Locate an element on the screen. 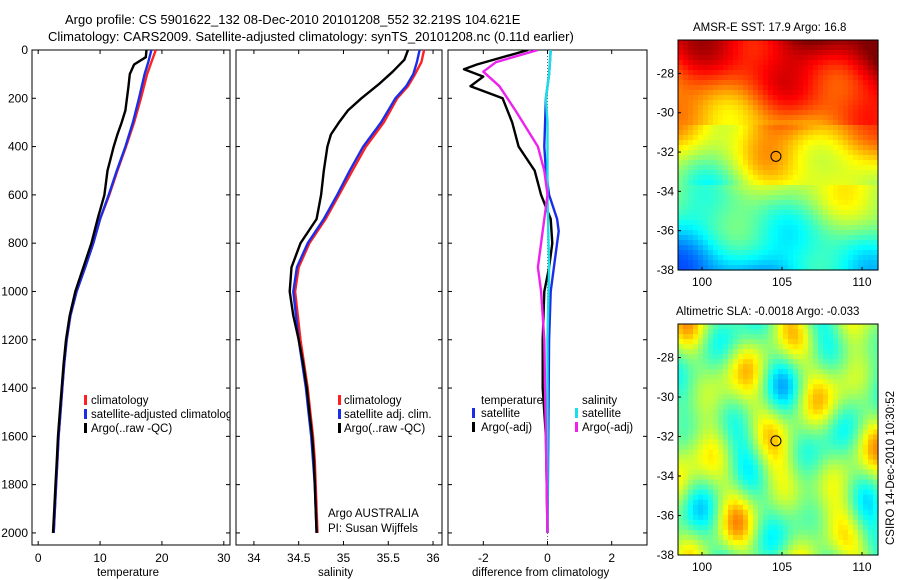  temperature-lines is located at coordinates (104, 291).